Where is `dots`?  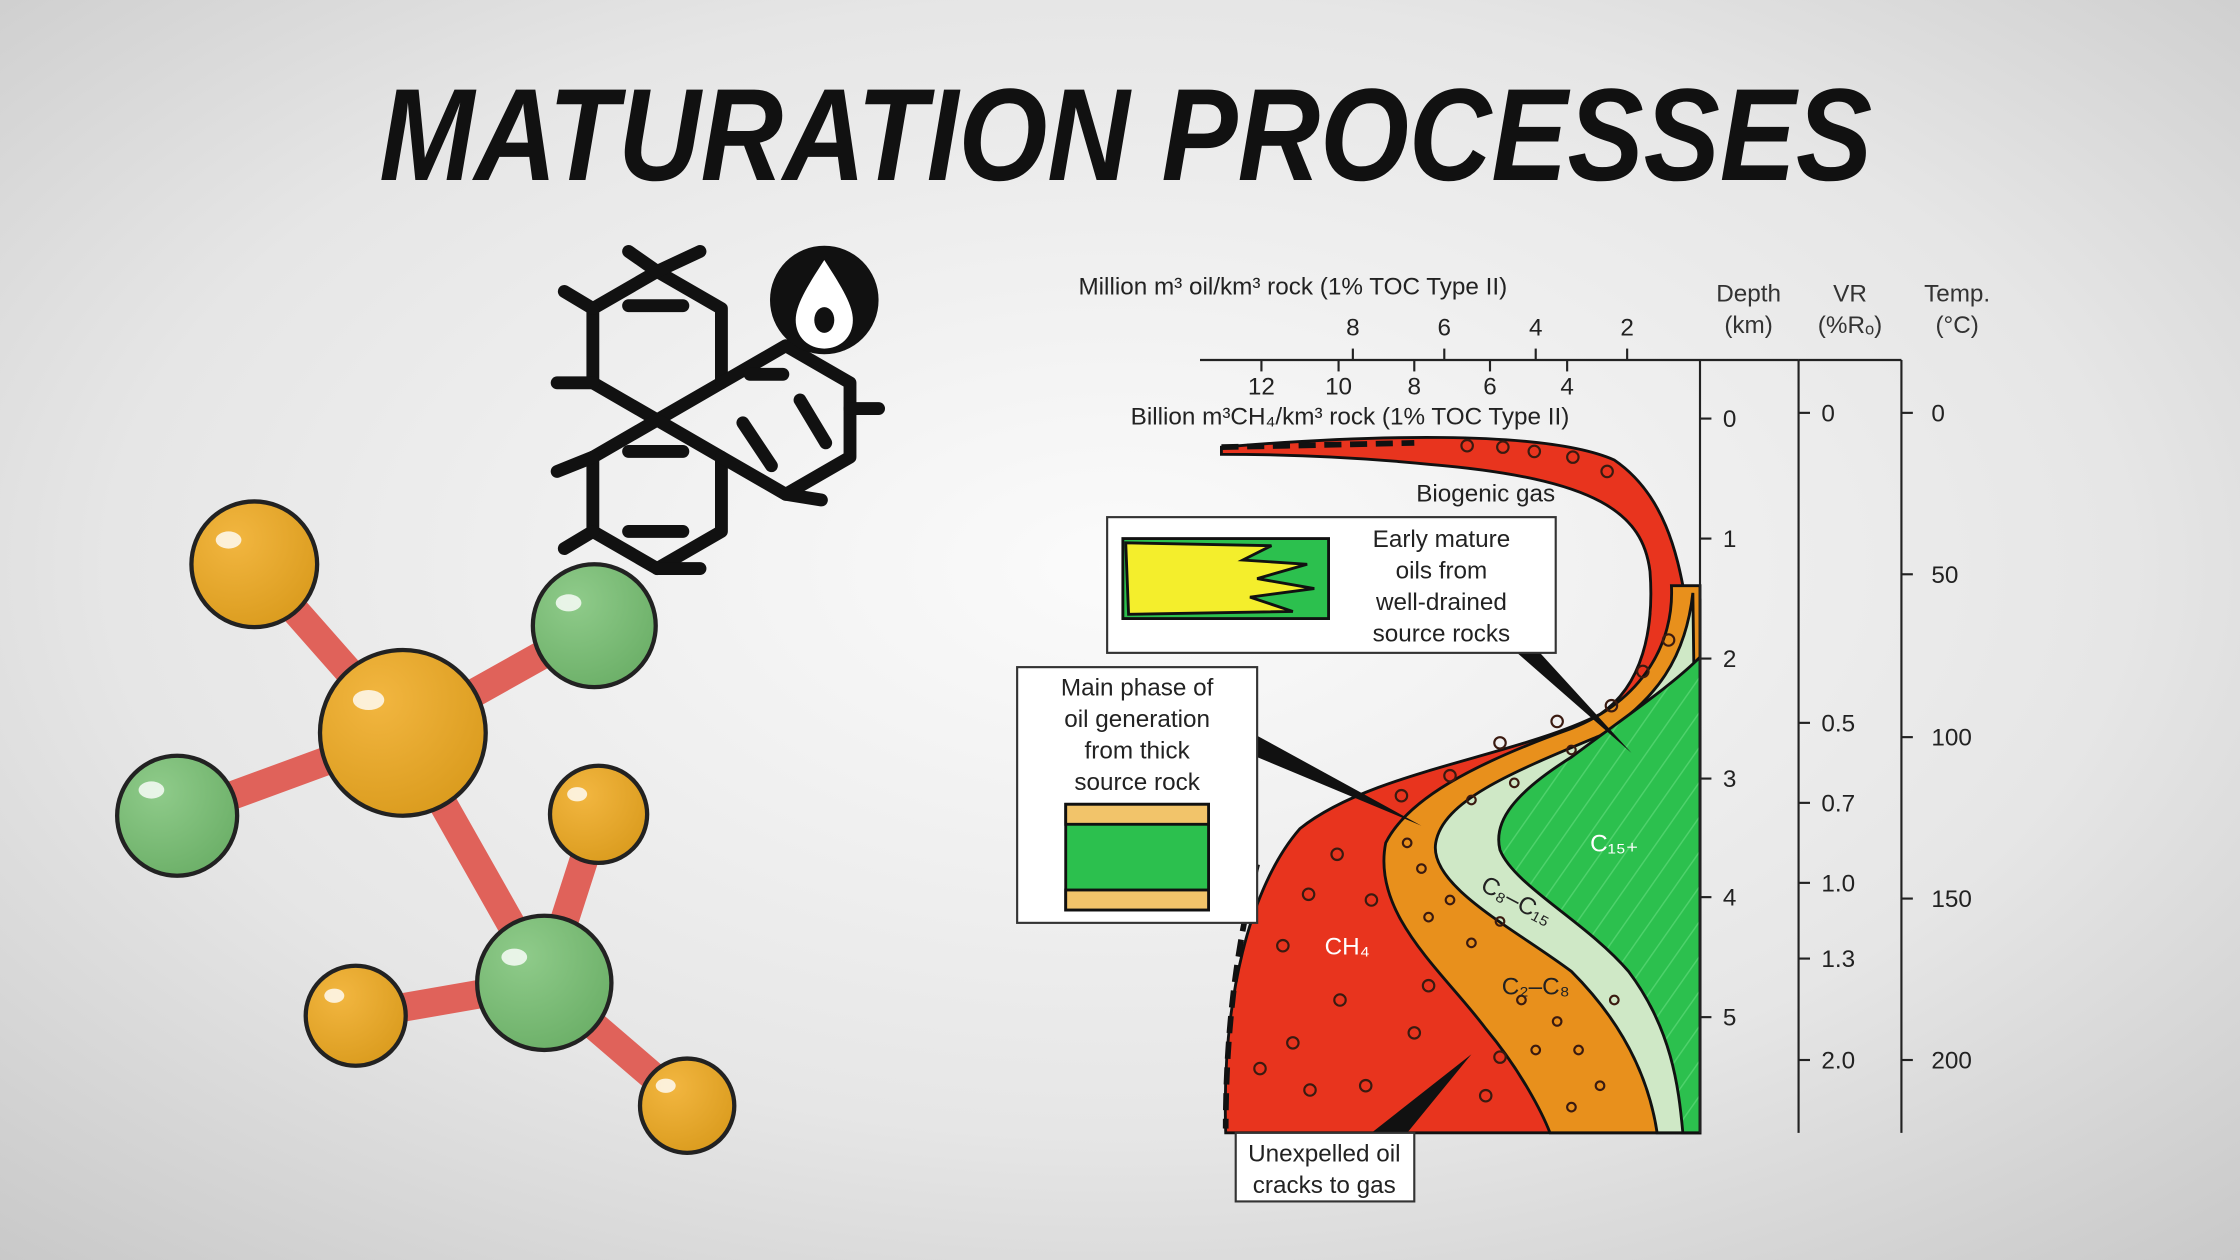
dots is located at coordinates (1464, 775).